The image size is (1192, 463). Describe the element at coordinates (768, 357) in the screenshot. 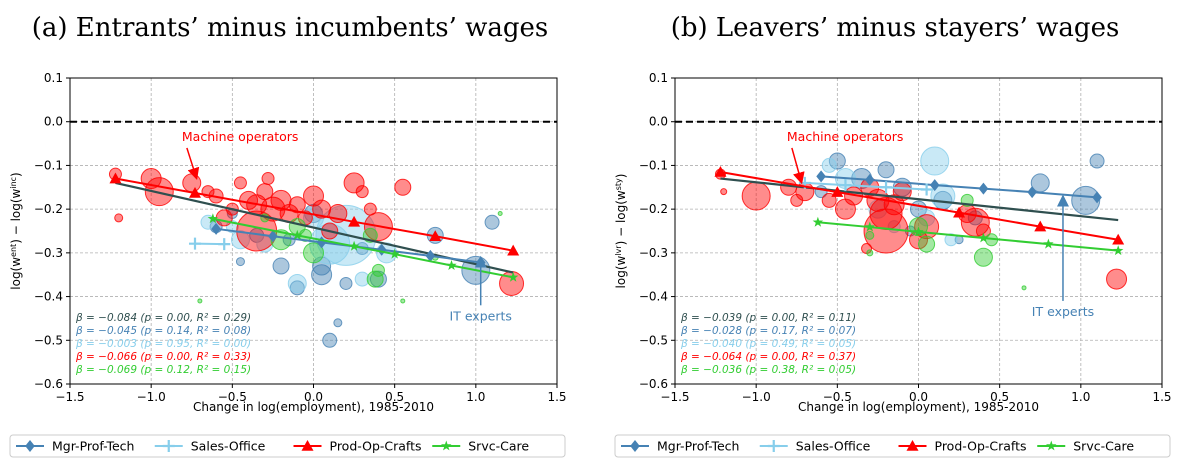

I see `fit-statistic: β = −0.064 (p = 0.00, R² = 0.37)` at that location.